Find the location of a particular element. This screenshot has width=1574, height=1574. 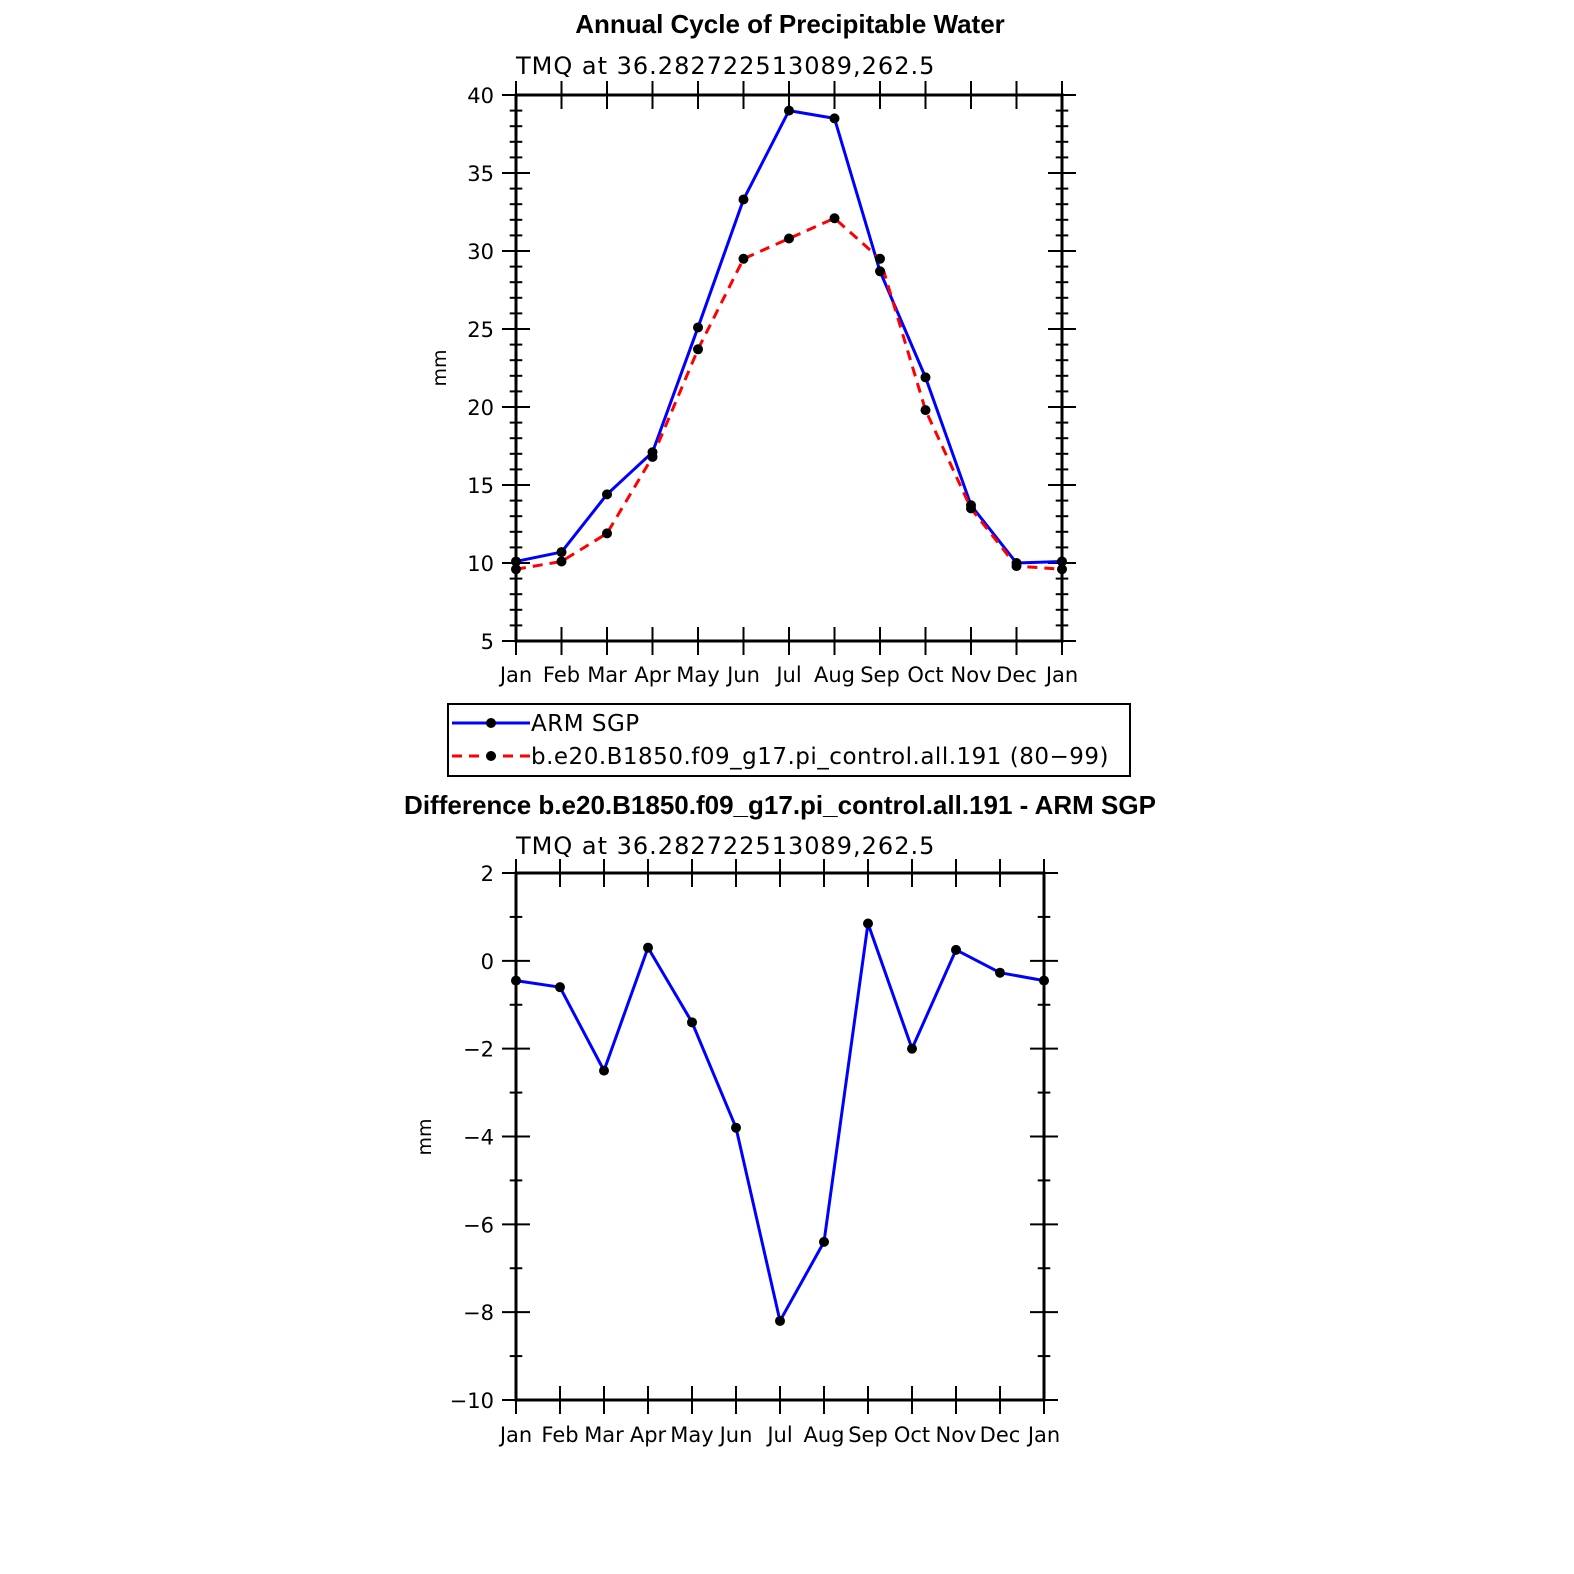

ytick-label: 10 is located at coordinates (480, 564).